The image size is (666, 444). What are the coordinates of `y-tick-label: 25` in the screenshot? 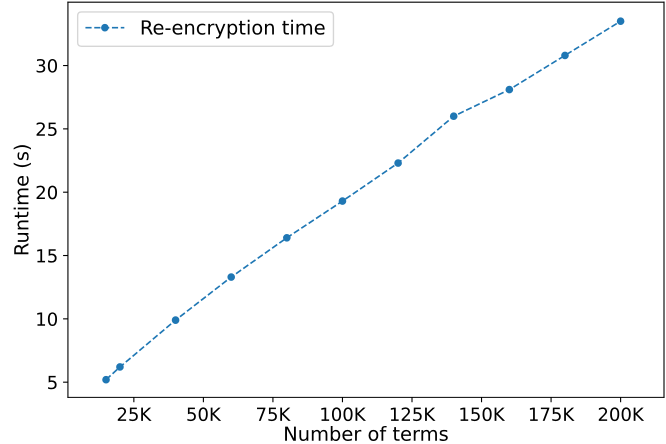 It's located at (46, 129).